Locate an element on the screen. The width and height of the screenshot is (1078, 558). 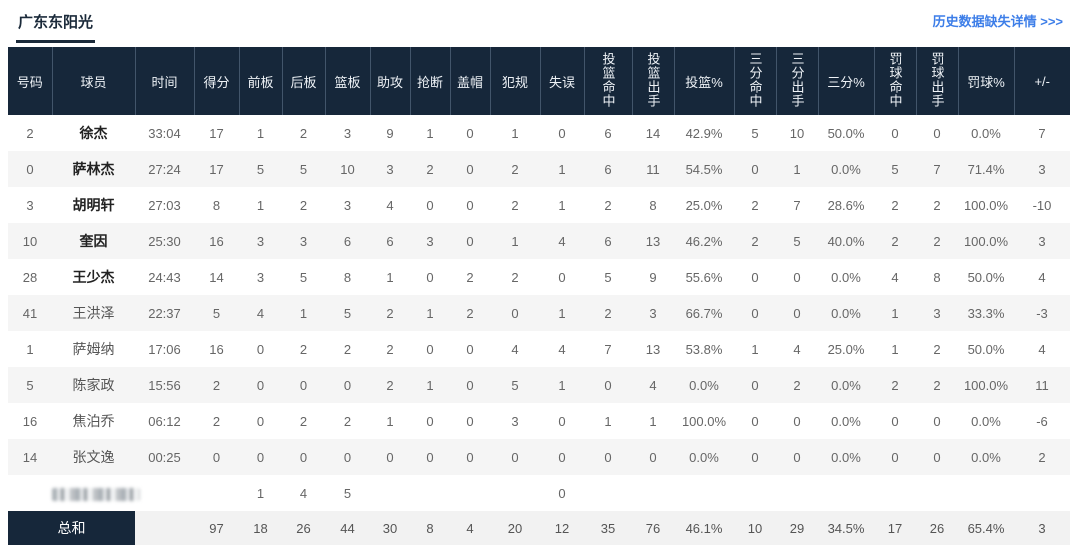
stat-cell: 71.4% is located at coordinates (986, 169).